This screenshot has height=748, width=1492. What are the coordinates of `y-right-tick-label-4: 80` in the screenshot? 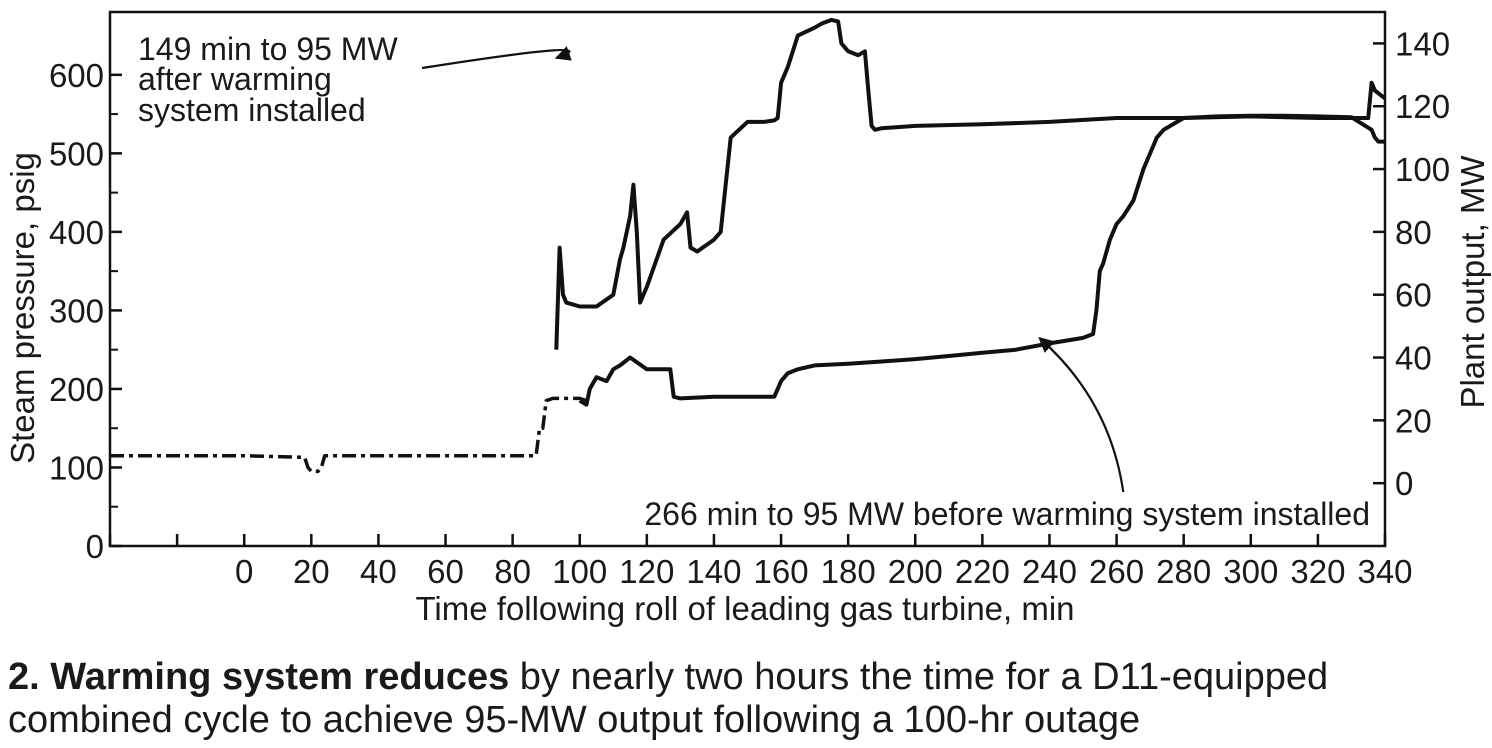 It's located at (1413, 232).